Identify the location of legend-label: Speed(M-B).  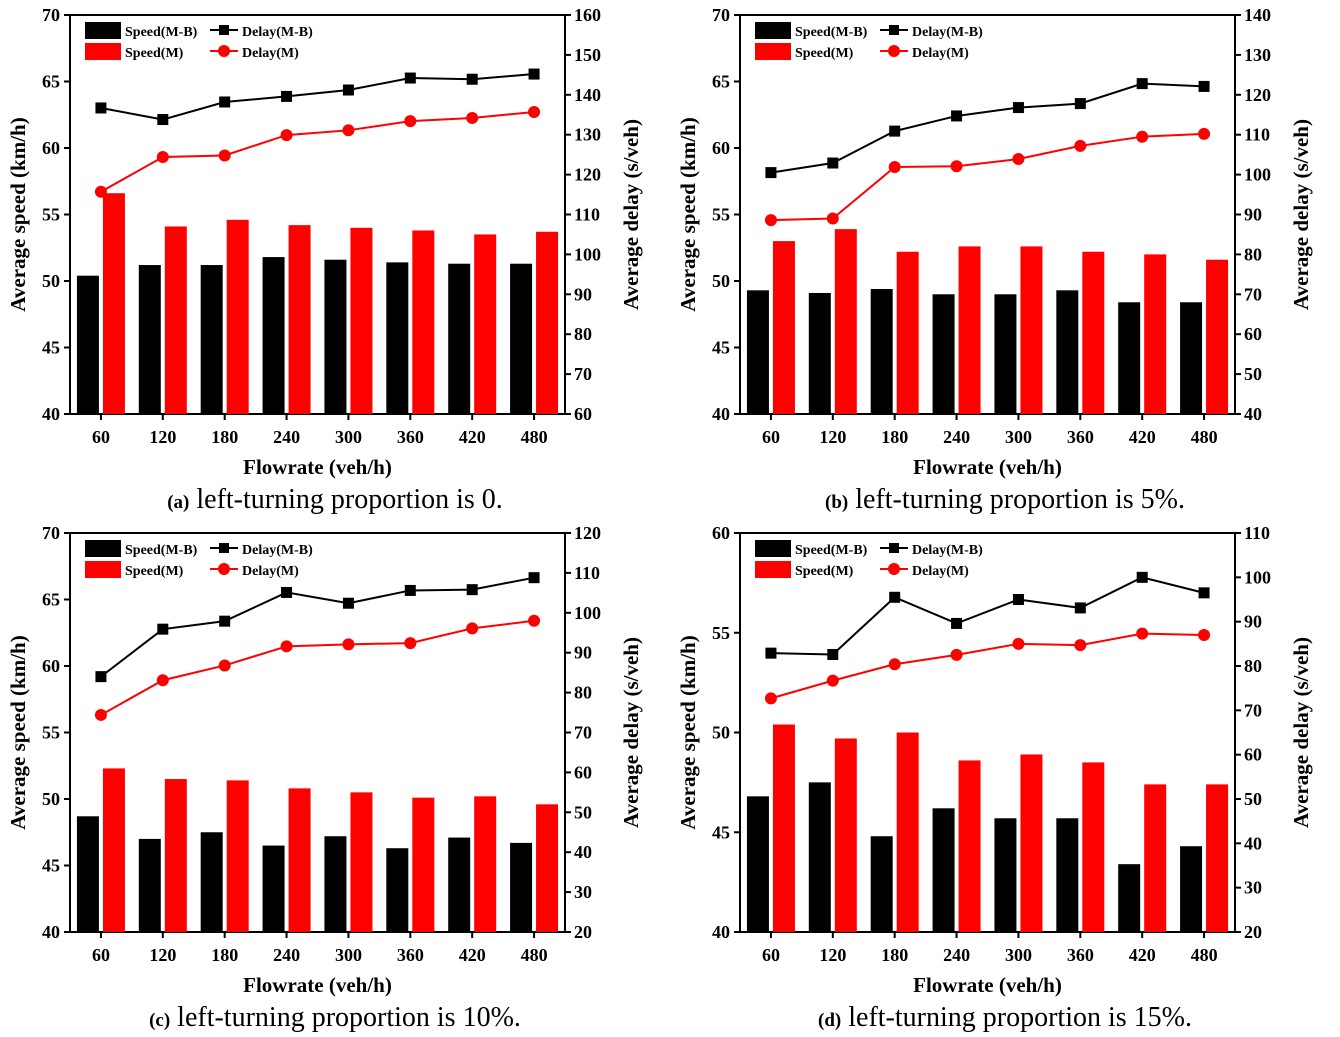
(831, 32).